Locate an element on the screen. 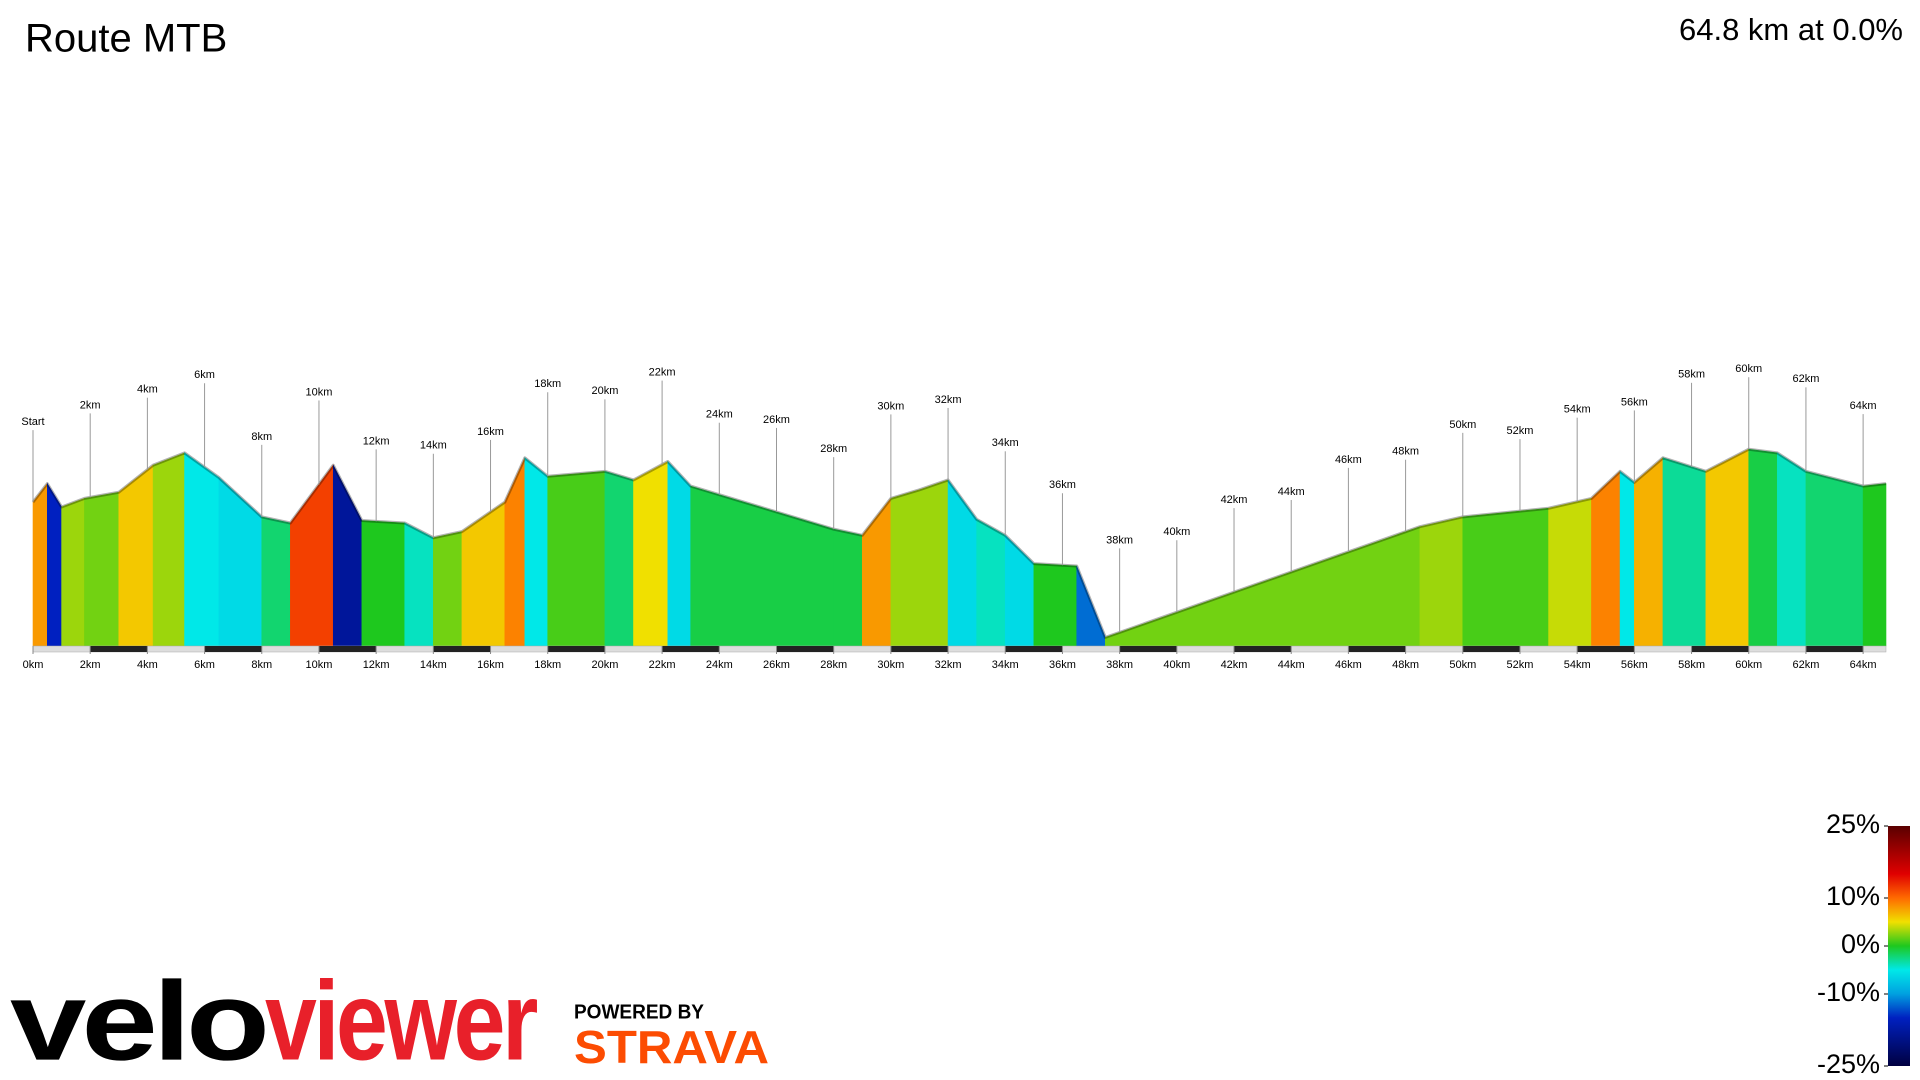 This screenshot has height=1080, width=1920. marker-label: 40km is located at coordinates (1176, 532).